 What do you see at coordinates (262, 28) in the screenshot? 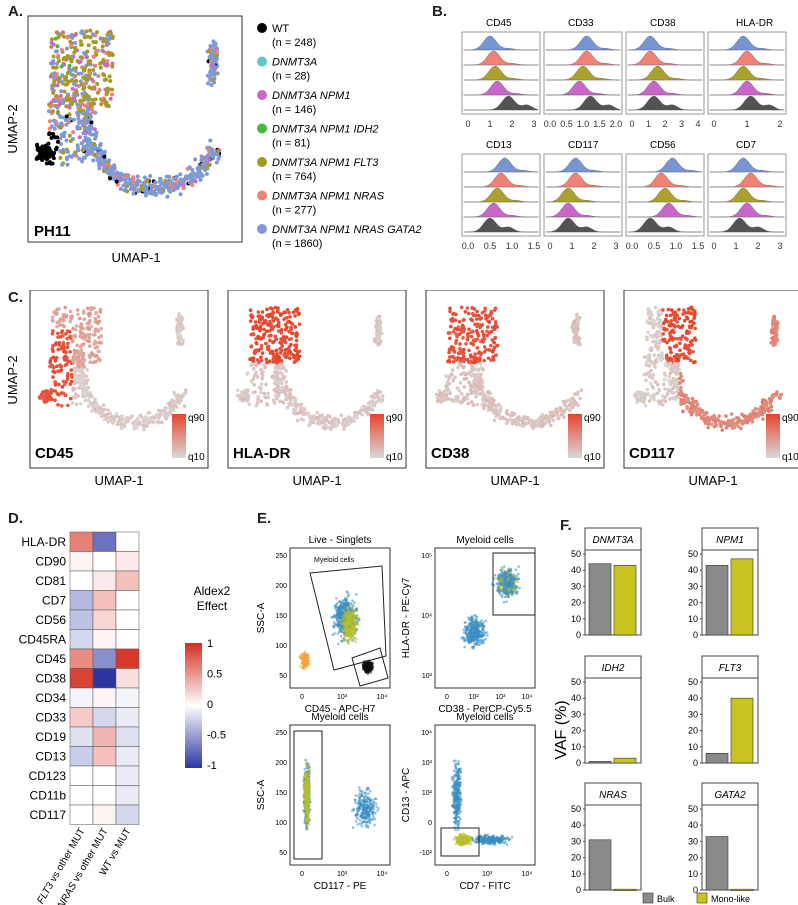
I see `legend-swatch` at bounding box center [262, 28].